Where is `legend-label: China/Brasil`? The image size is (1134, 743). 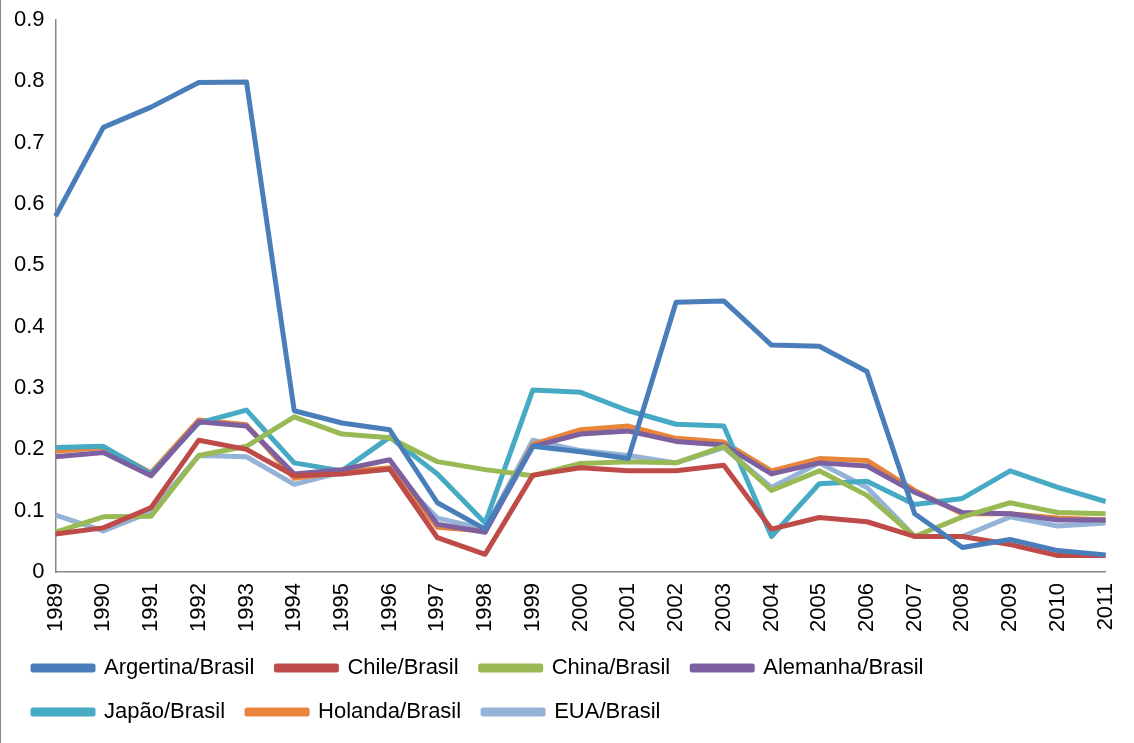
legend-label: China/Brasil is located at coordinates (611, 667).